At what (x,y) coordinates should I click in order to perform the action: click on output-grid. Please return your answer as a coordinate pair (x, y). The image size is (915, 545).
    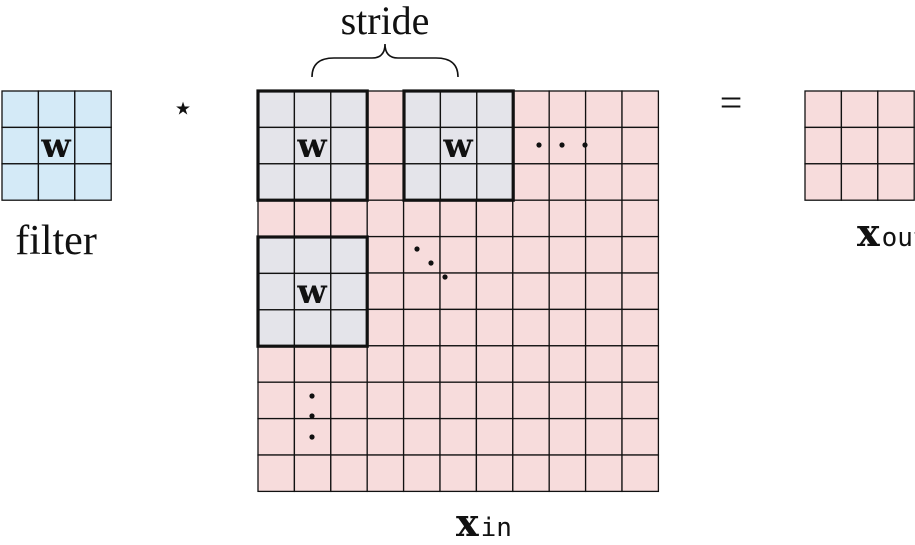
    Looking at the image, I should click on (859, 145).